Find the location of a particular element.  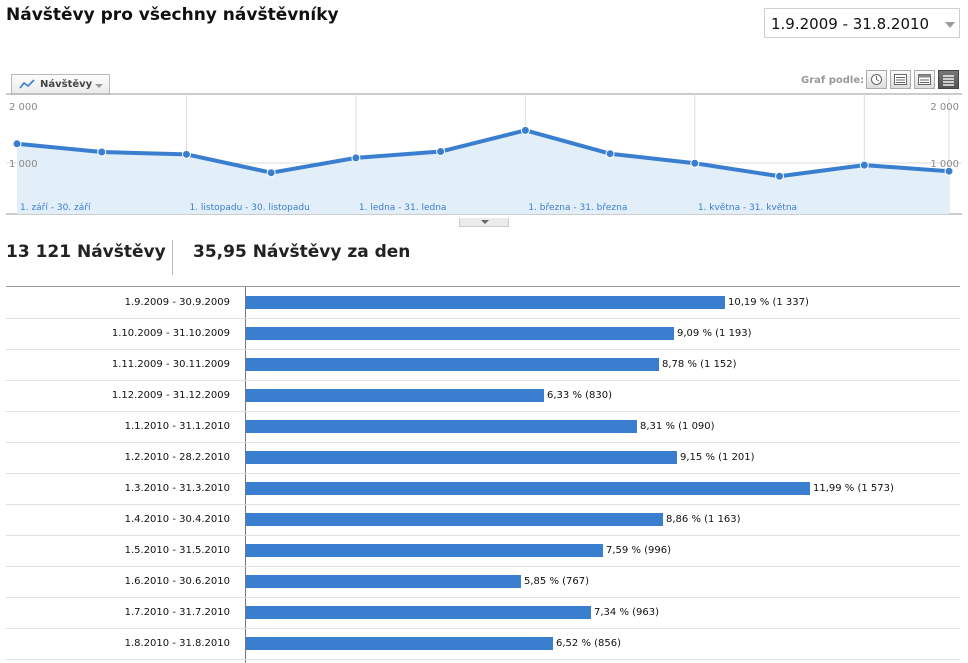

series-area is located at coordinates (483, 172).